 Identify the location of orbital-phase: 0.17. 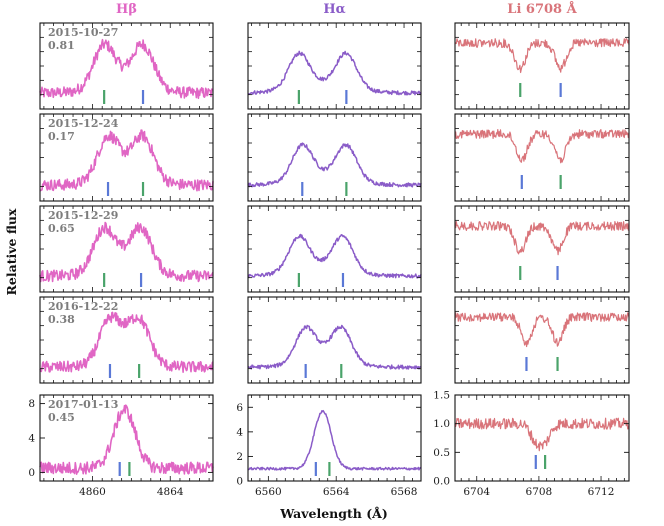
(61, 136).